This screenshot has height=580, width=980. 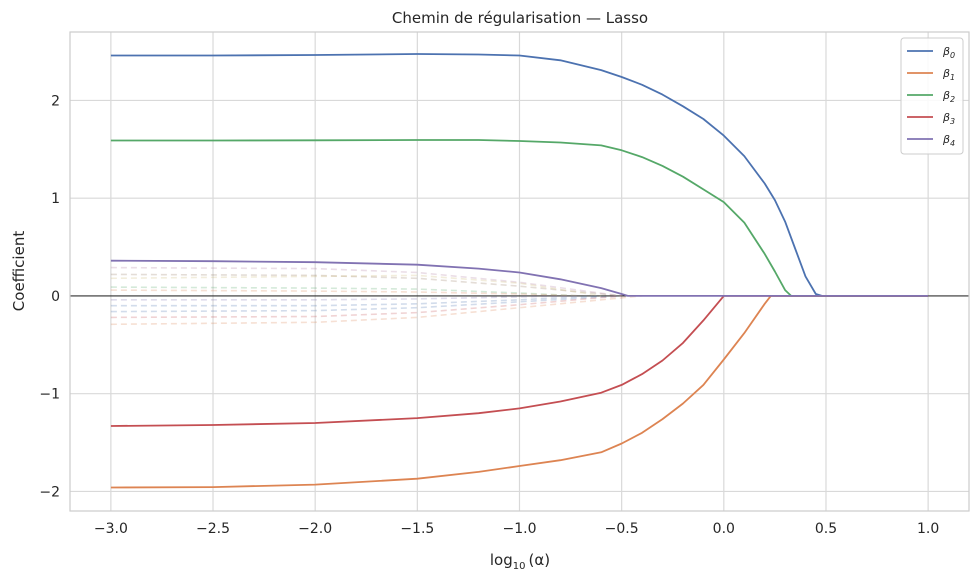 What do you see at coordinates (948, 74) in the screenshot?
I see `legend-label: β1` at bounding box center [948, 74].